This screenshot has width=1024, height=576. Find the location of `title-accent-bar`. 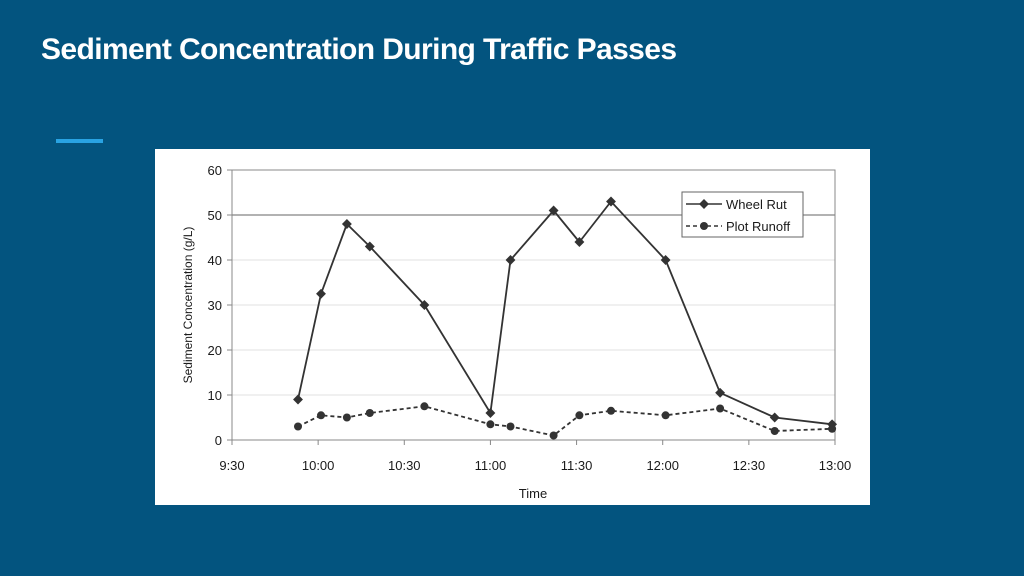

title-accent-bar is located at coordinates (79, 141).